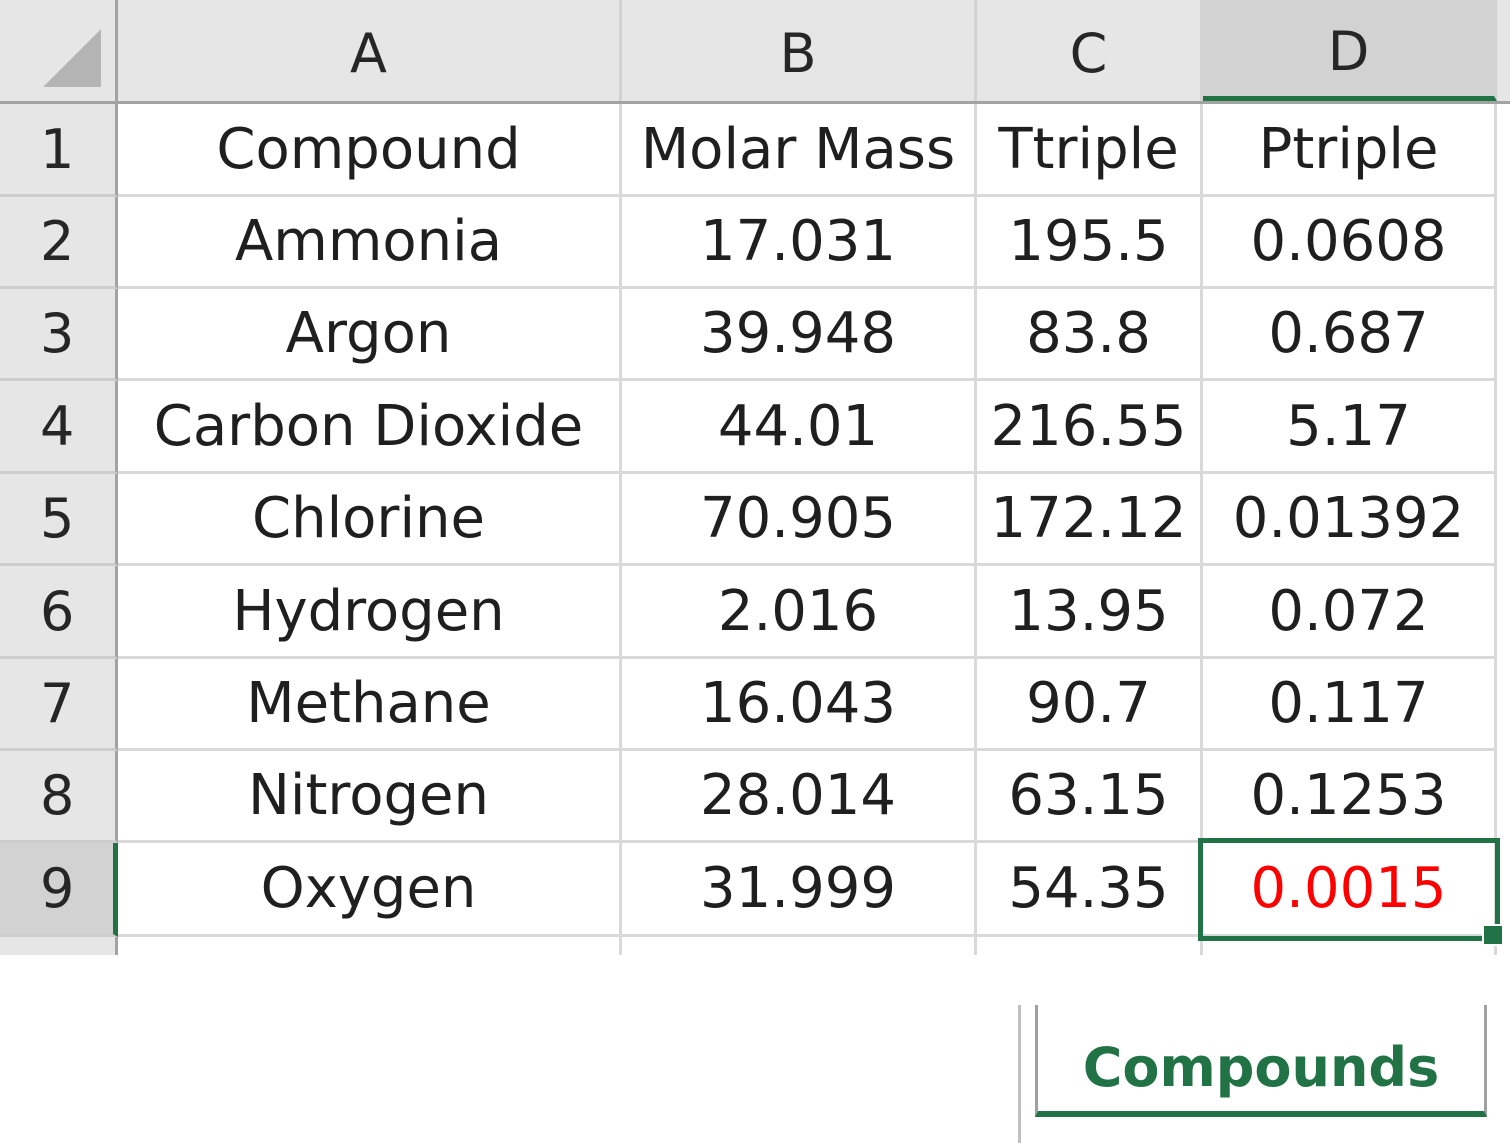 The height and width of the screenshot is (1143, 1510). Describe the element at coordinates (370, 890) in the screenshot. I see `cell-a9: Oxygen` at that location.